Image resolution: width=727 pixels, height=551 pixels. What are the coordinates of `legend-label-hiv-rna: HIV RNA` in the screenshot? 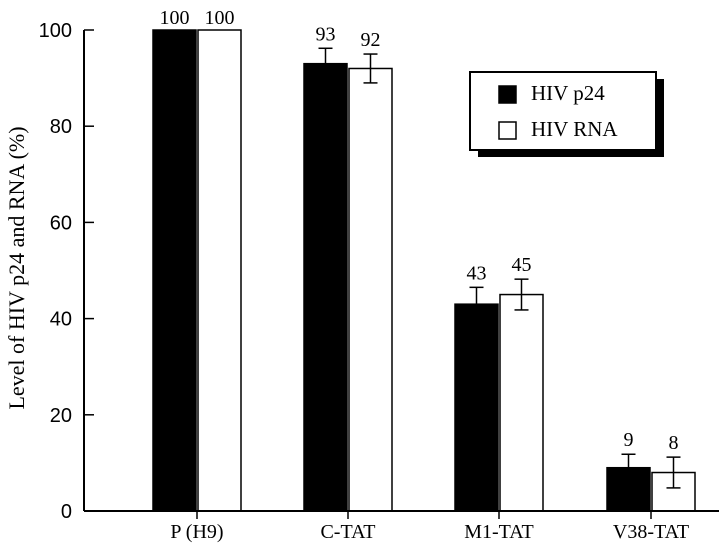 It's located at (574, 129).